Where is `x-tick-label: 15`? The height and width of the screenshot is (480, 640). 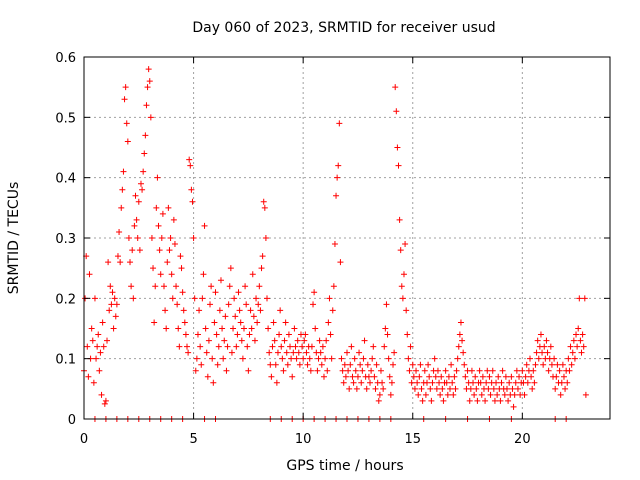 x-tick-label: 15 is located at coordinates (412, 439).